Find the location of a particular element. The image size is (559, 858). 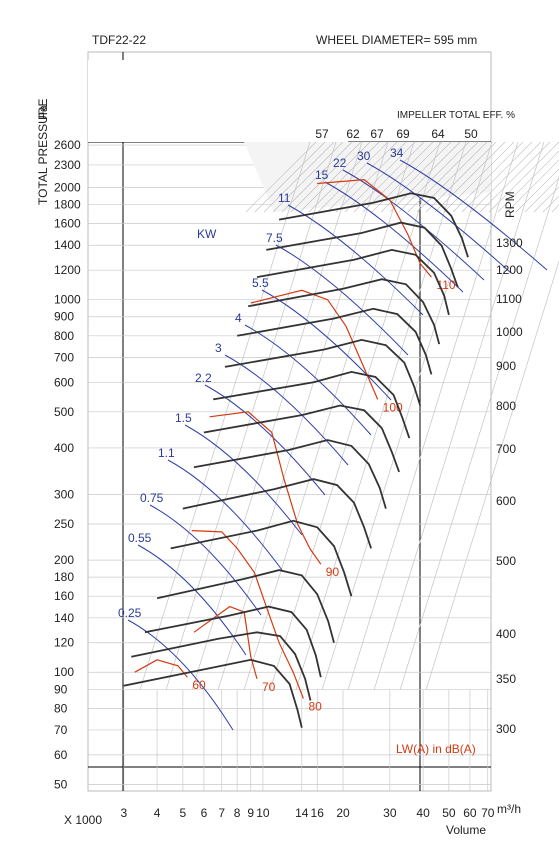

power-label-15: 15 is located at coordinates (322, 175).